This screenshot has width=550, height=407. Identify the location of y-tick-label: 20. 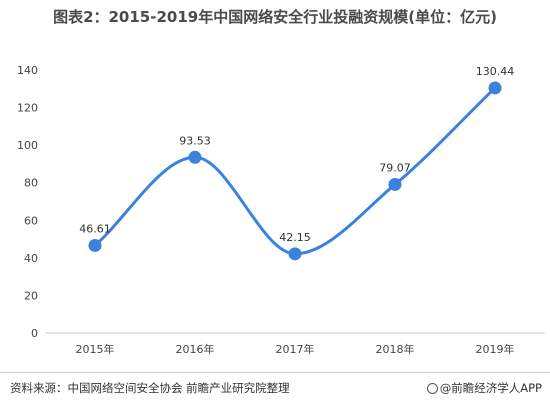
(31, 295).